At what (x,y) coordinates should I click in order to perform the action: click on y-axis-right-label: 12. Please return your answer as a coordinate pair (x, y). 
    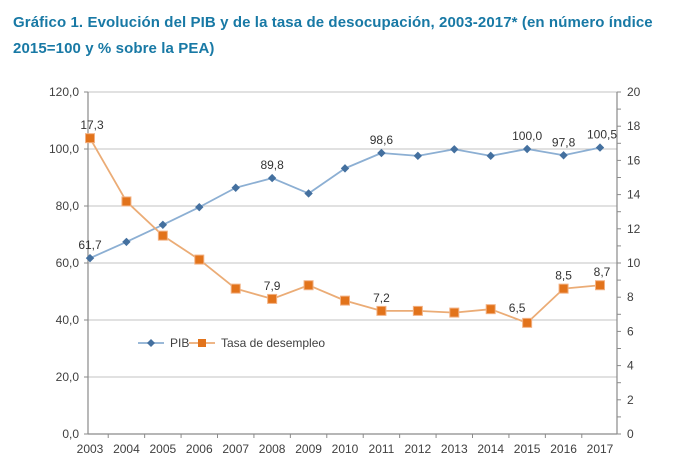
    Looking at the image, I should click on (634, 229).